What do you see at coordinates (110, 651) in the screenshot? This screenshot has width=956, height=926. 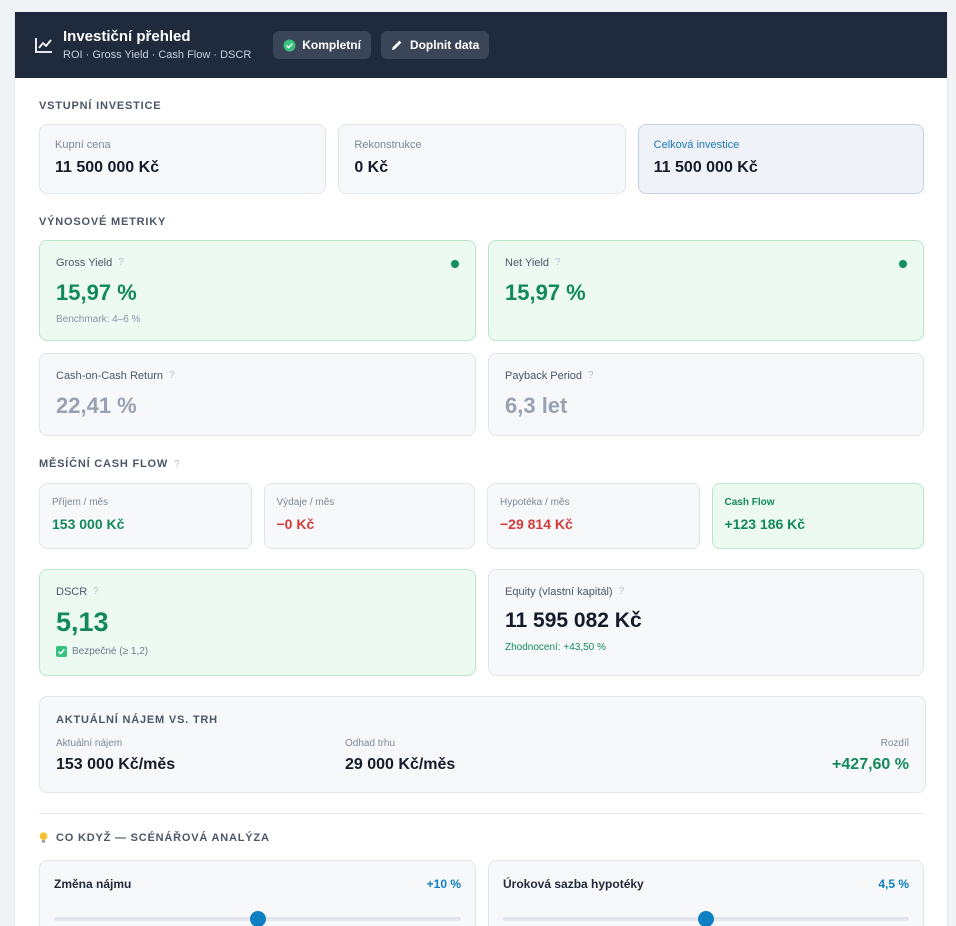 I see `dscr-note: Bezpečné (≥ 1,2)` at bounding box center [110, 651].